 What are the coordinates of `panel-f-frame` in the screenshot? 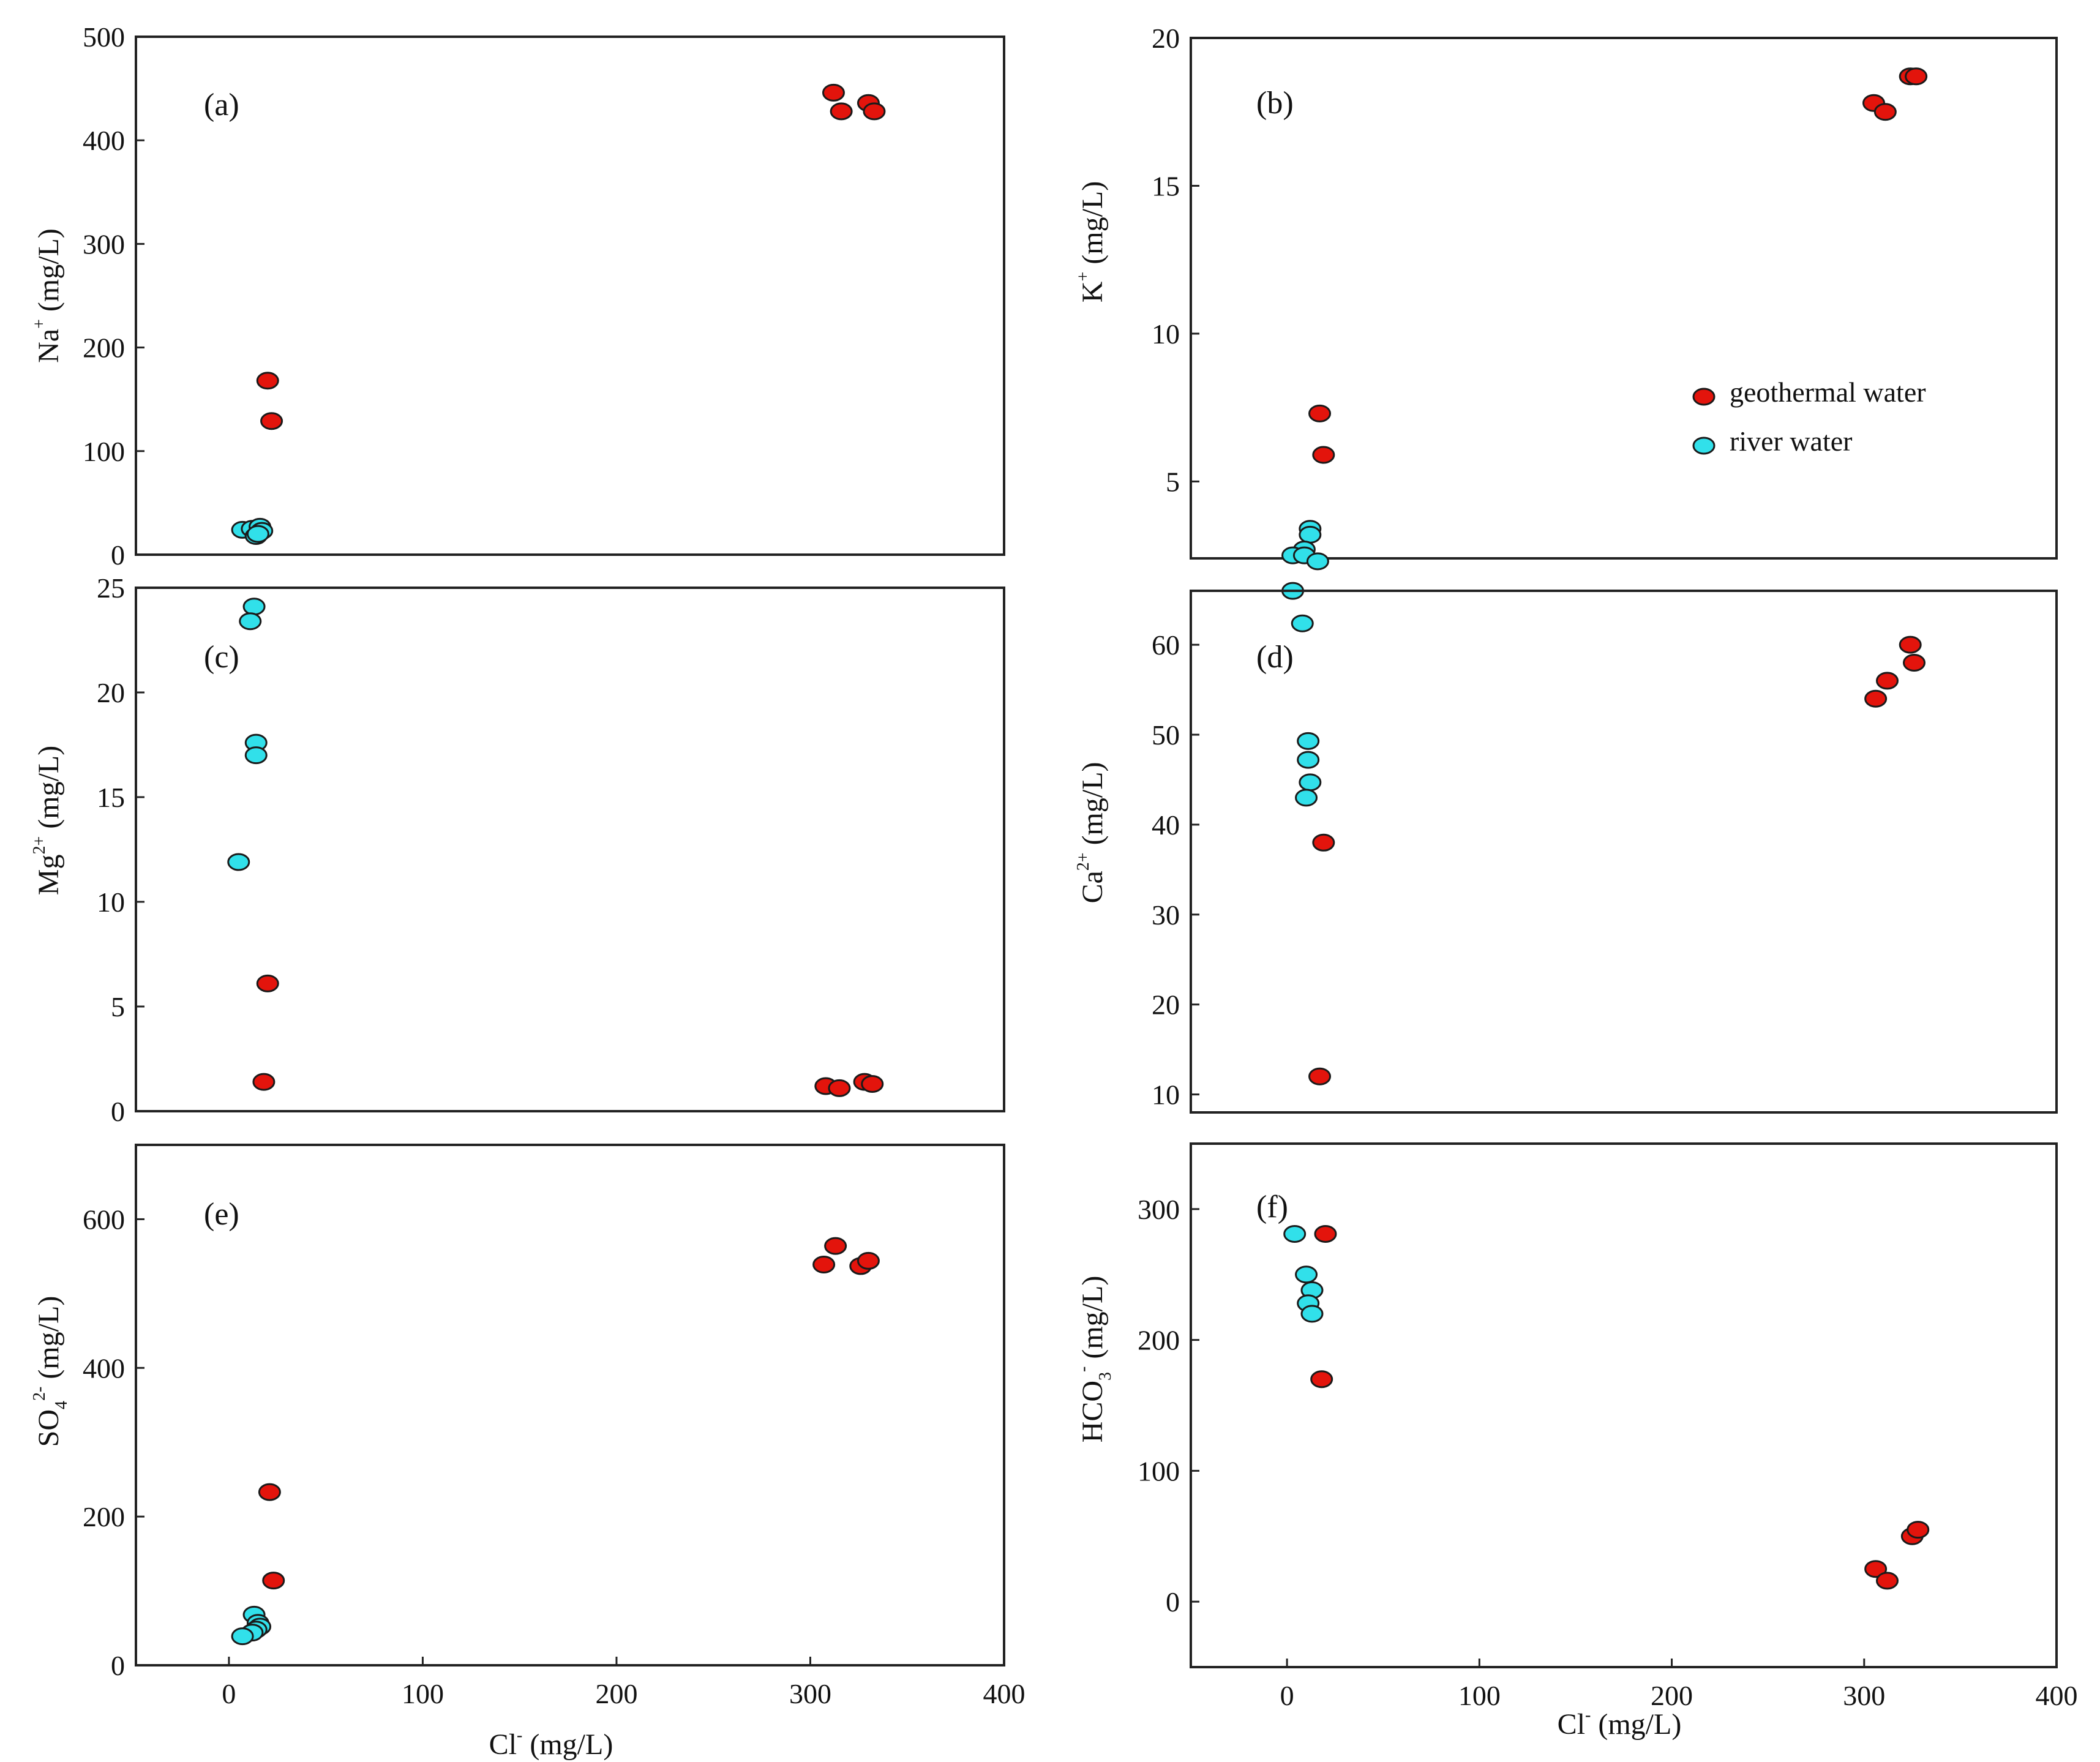 It's located at (1624, 1405).